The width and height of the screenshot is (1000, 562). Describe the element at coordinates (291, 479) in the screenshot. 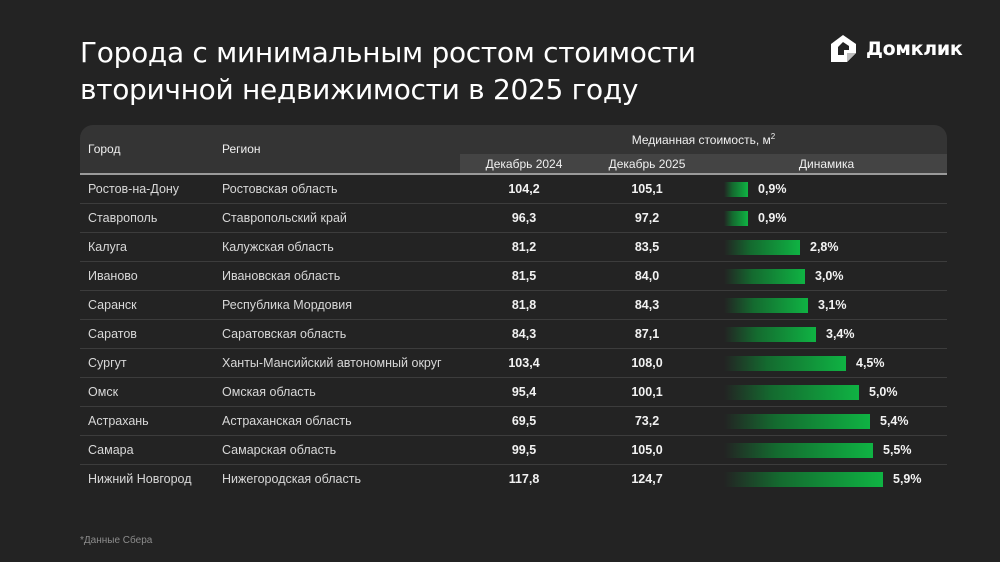

I see `cell-region: Нижегородская область` at that location.